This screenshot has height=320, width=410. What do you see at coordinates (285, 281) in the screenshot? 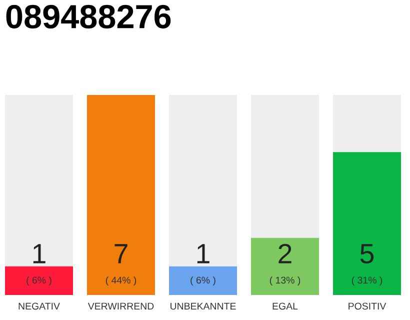
I see `annotation: ( 13% )` at bounding box center [285, 281].